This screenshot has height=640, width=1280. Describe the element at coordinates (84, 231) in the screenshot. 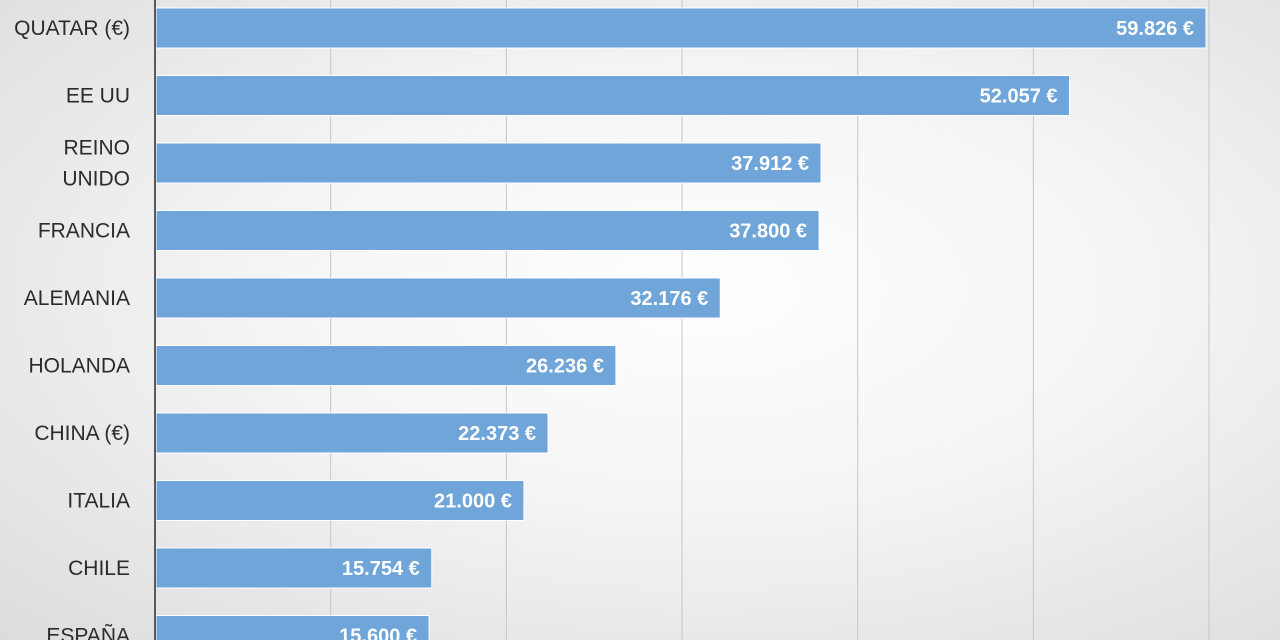

I see `category-label: FRANCIA` at that location.